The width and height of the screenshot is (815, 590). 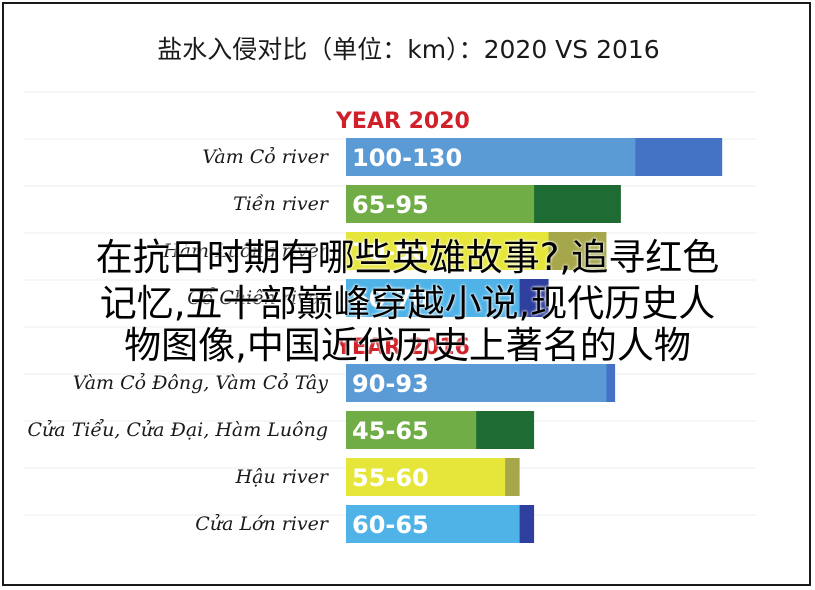 What do you see at coordinates (281, 204) in the screenshot?
I see `category-label: Tiền river` at bounding box center [281, 204].